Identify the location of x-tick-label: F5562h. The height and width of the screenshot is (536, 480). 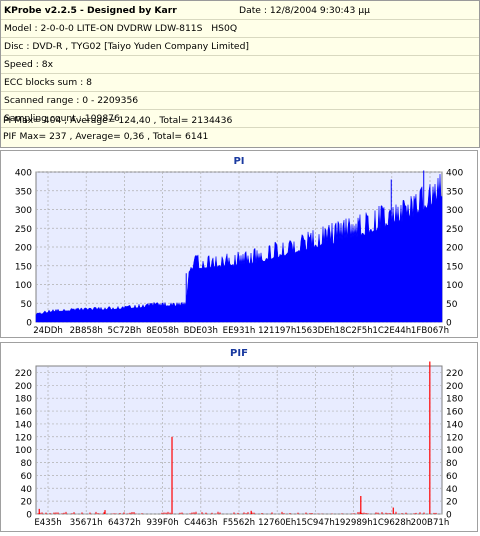
(239, 523).